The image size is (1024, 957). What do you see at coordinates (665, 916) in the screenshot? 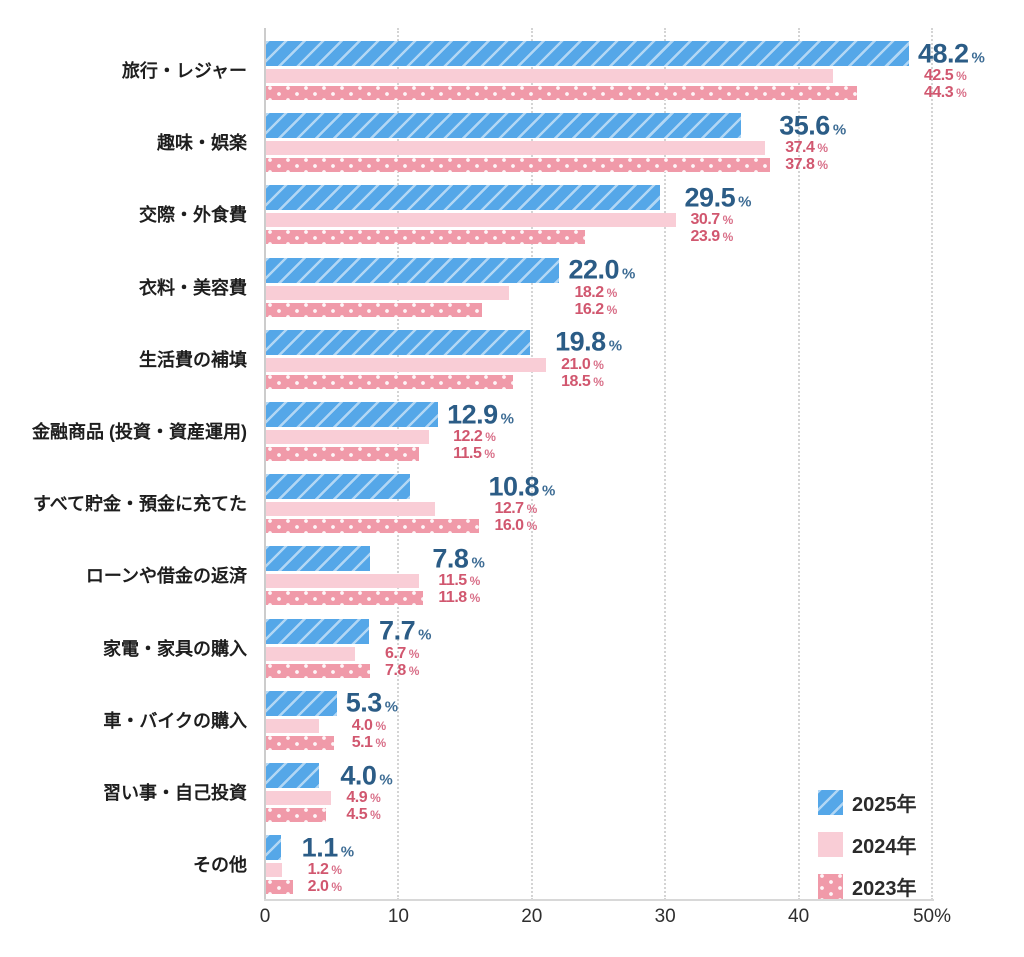
I see `x-tick-label: 30` at bounding box center [665, 916].